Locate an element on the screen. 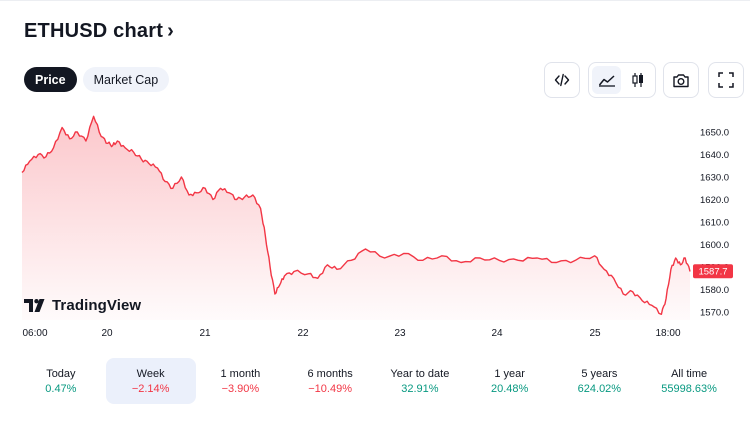 The width and height of the screenshot is (750, 422). fullscreen-icon is located at coordinates (726, 80).